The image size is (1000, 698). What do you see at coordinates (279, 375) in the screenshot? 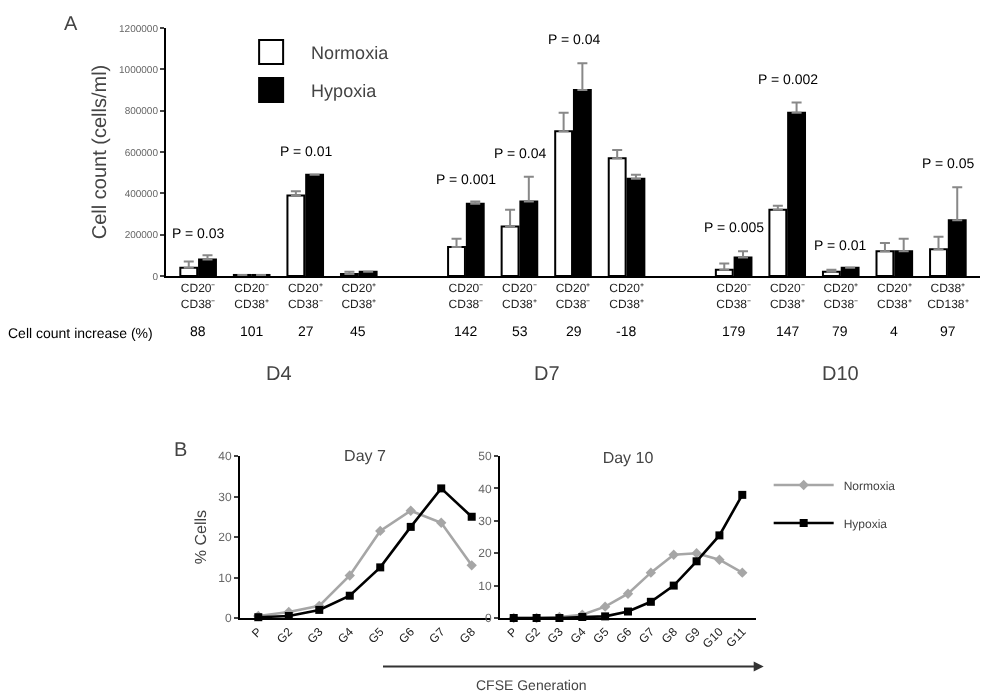
I see `text: D4` at bounding box center [279, 375].